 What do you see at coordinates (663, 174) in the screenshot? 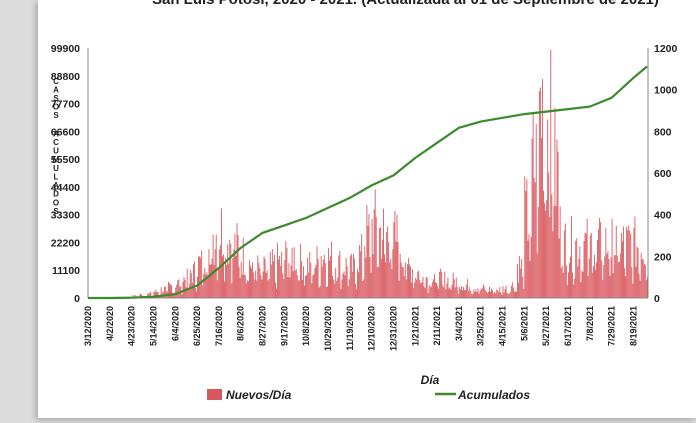
I see `y-right-tick-label: 600` at bounding box center [663, 174].